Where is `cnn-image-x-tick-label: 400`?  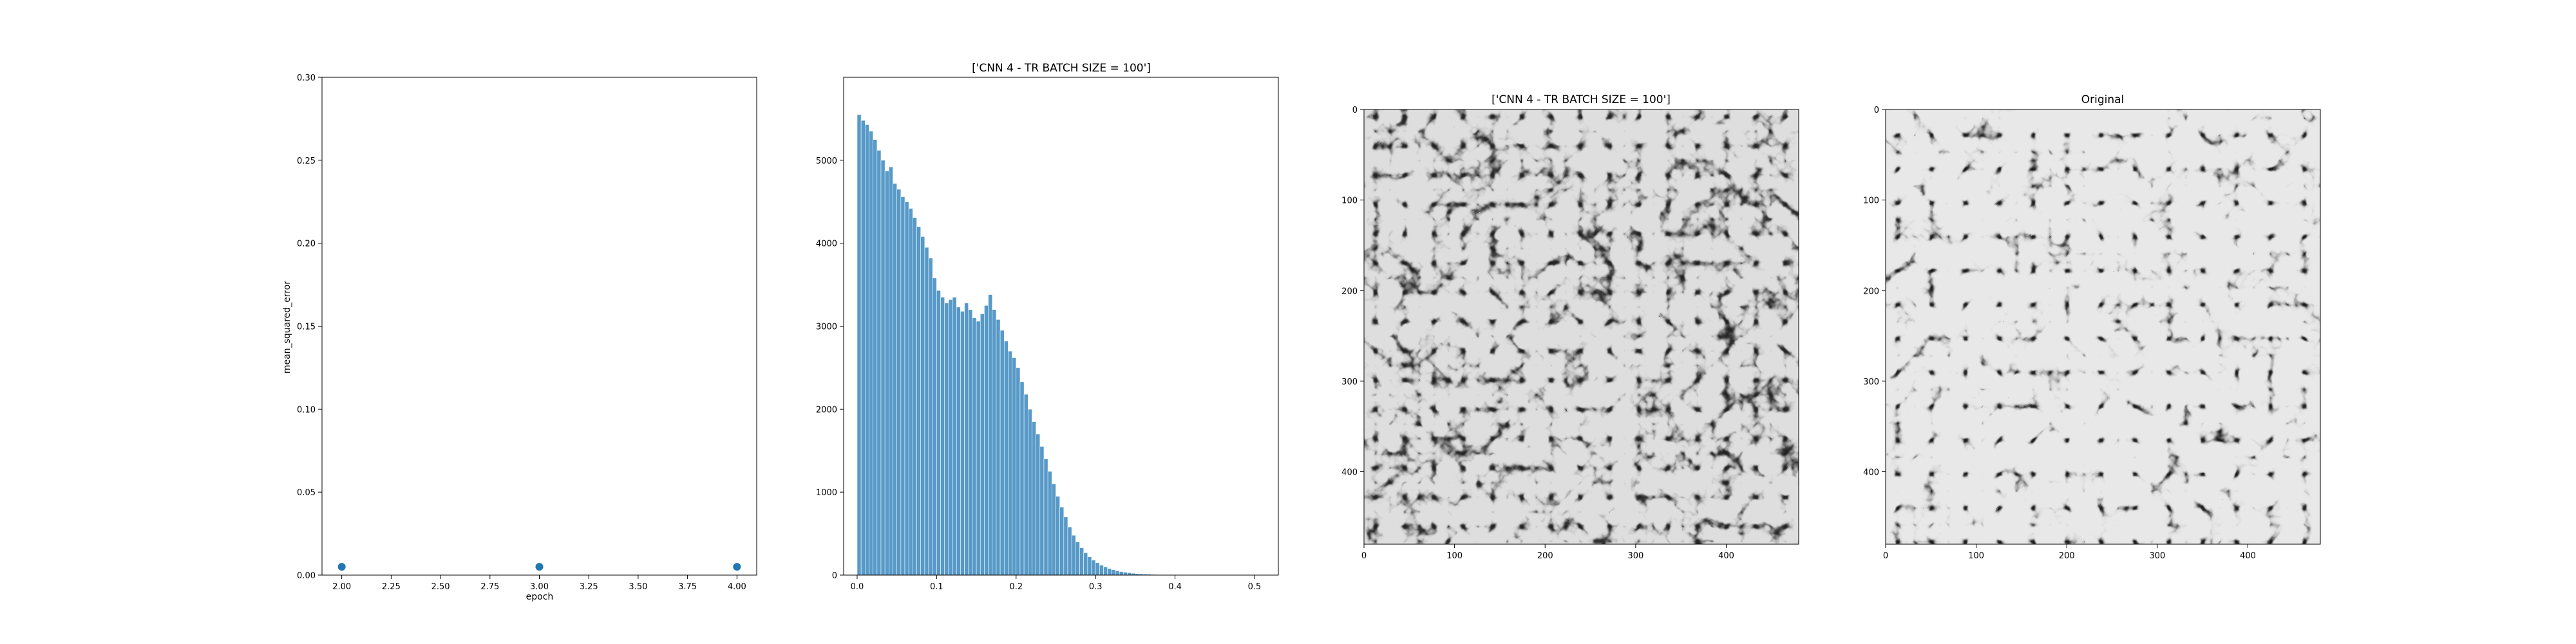 cnn-image-x-tick-label: 400 is located at coordinates (1726, 556).